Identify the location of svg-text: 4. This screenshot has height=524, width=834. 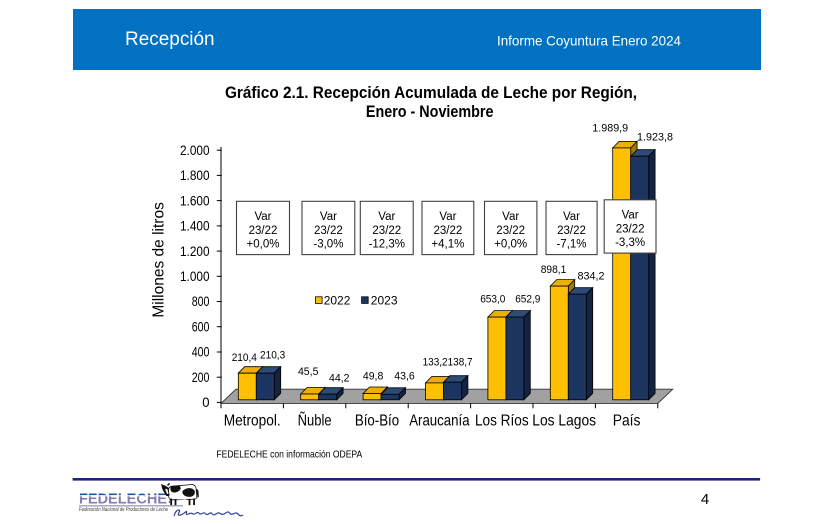
(705, 499).